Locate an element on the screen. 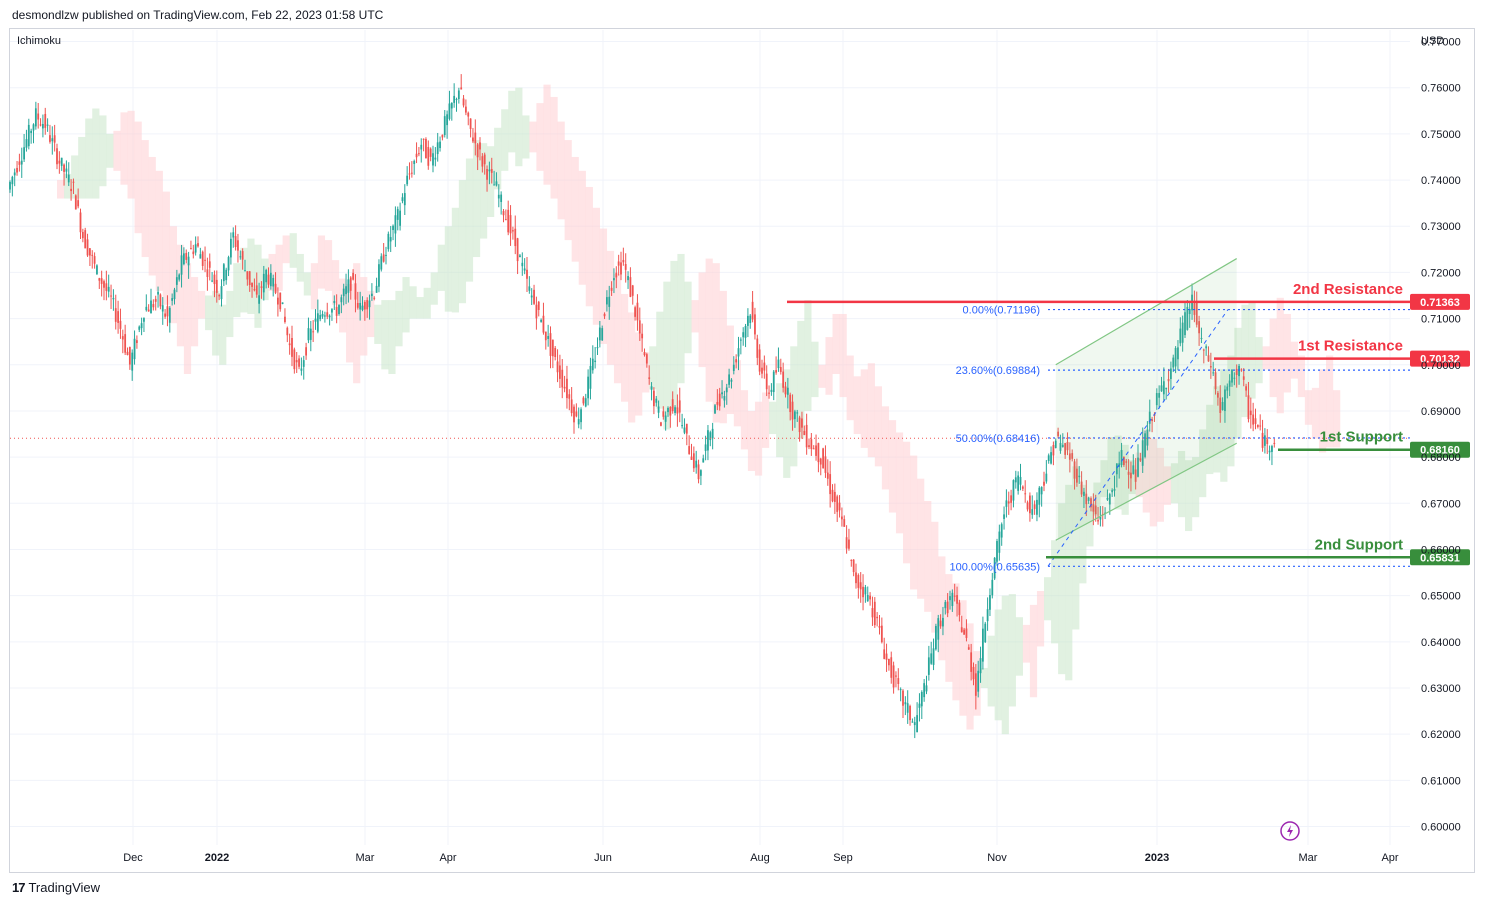 The height and width of the screenshot is (907, 1485). price-badge-label: 0.68160 is located at coordinates (1440, 451).